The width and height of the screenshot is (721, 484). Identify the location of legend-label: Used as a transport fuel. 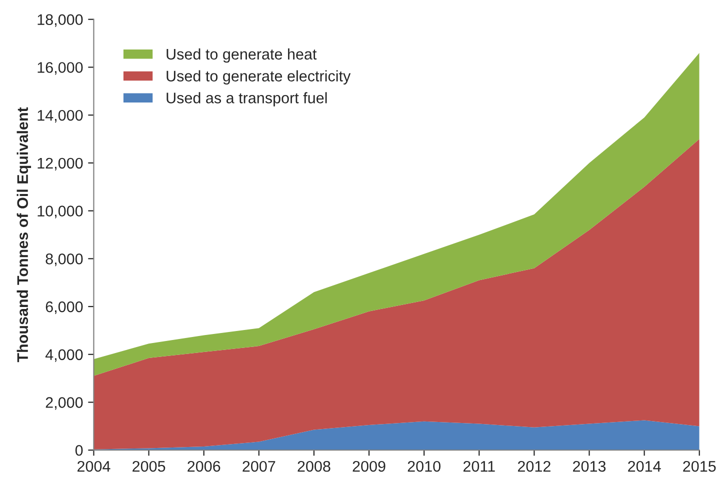
(246, 99).